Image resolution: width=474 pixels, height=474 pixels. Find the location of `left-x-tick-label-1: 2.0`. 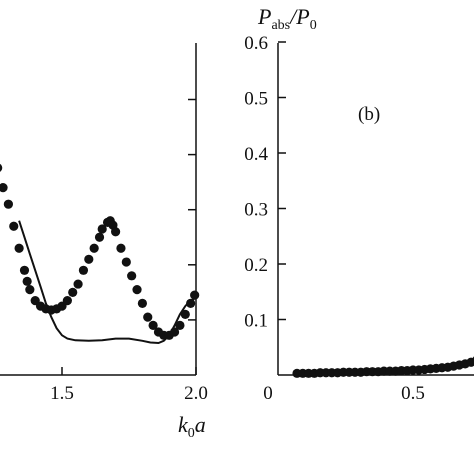

left-x-tick-label-1: 2.0 is located at coordinates (196, 393).